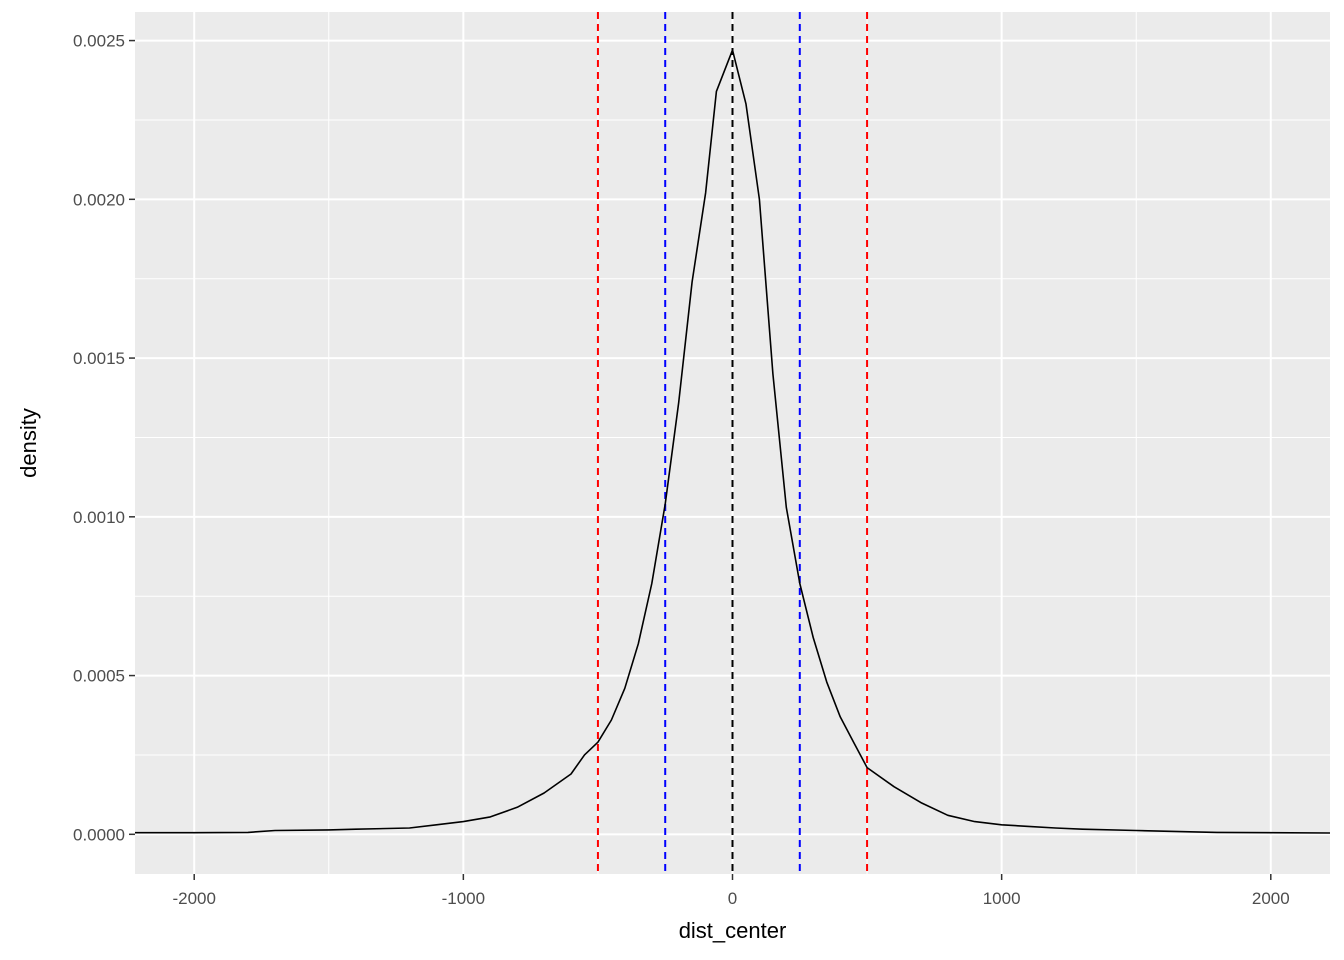  What do you see at coordinates (1002, 898) in the screenshot?
I see `x-tick-label: 1000` at bounding box center [1002, 898].